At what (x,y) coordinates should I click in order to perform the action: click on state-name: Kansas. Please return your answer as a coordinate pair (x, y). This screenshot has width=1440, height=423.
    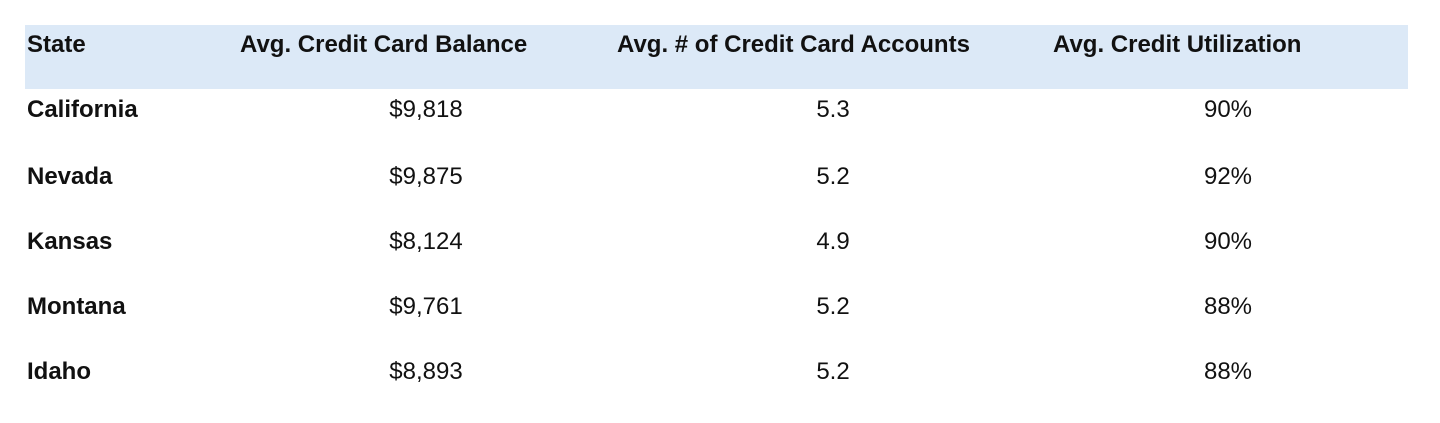
    Looking at the image, I should click on (70, 241).